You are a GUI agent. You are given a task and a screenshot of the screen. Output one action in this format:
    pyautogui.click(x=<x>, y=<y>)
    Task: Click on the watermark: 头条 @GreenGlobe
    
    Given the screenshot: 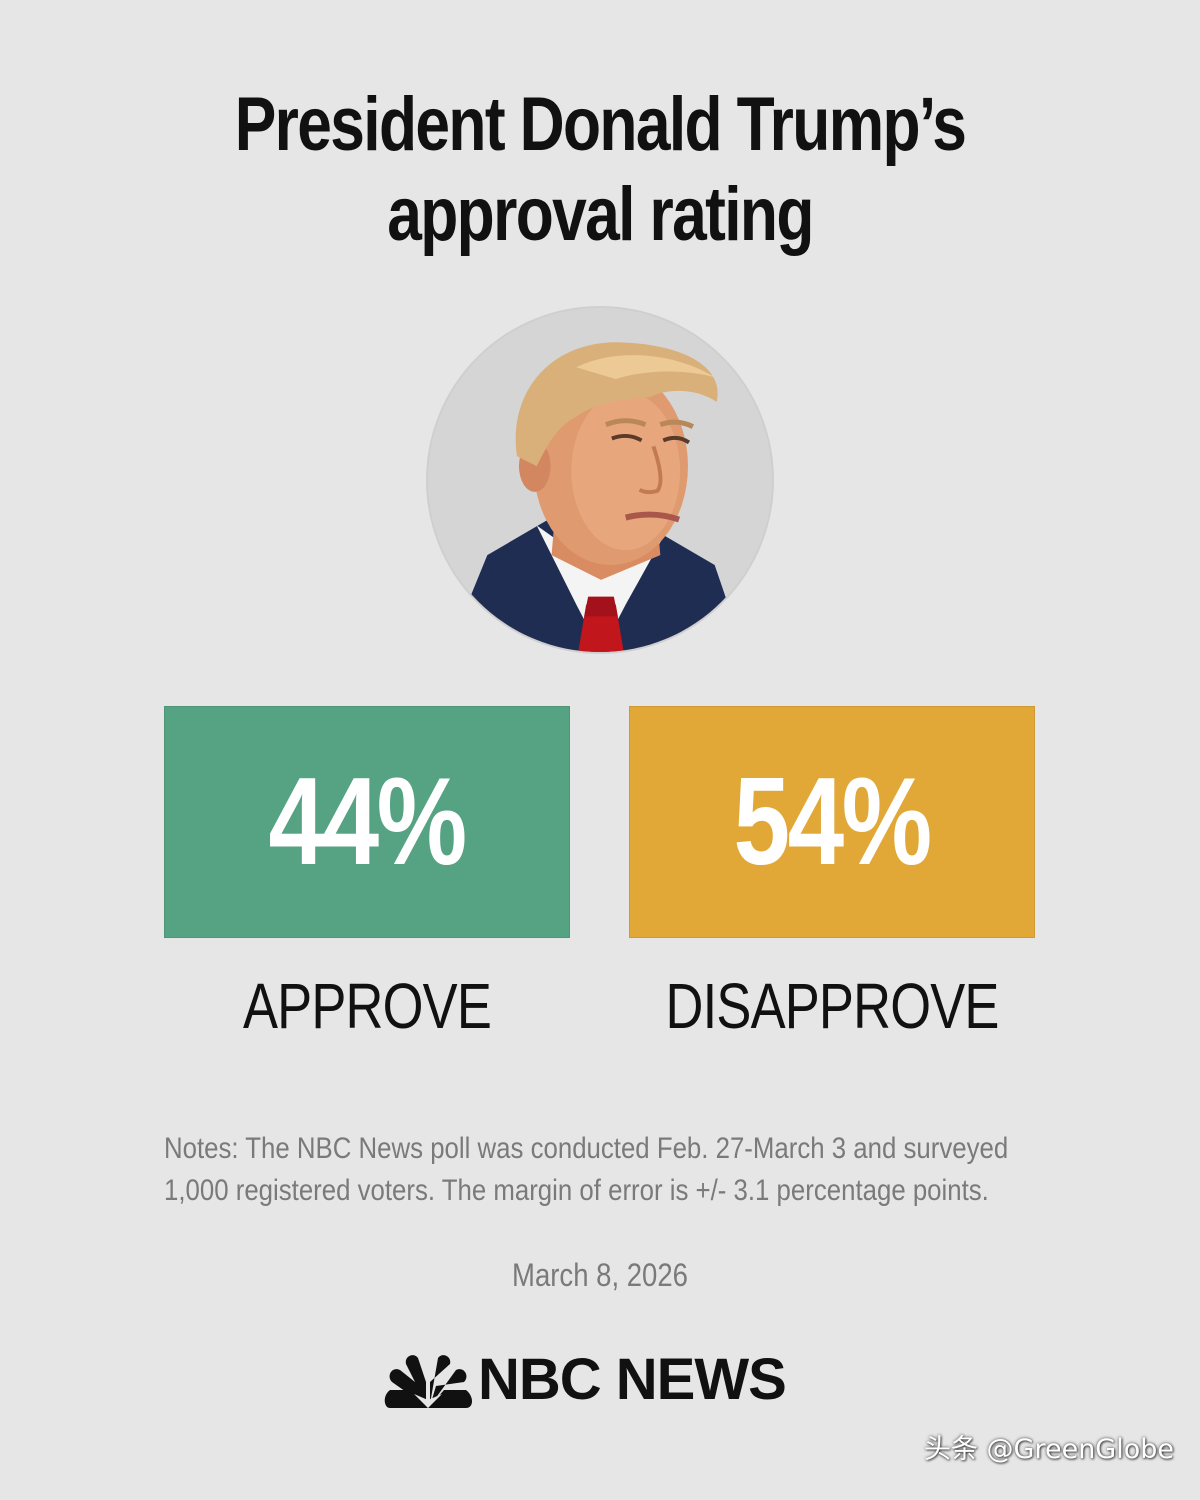 What is the action you would take?
    pyautogui.click(x=1048, y=1449)
    